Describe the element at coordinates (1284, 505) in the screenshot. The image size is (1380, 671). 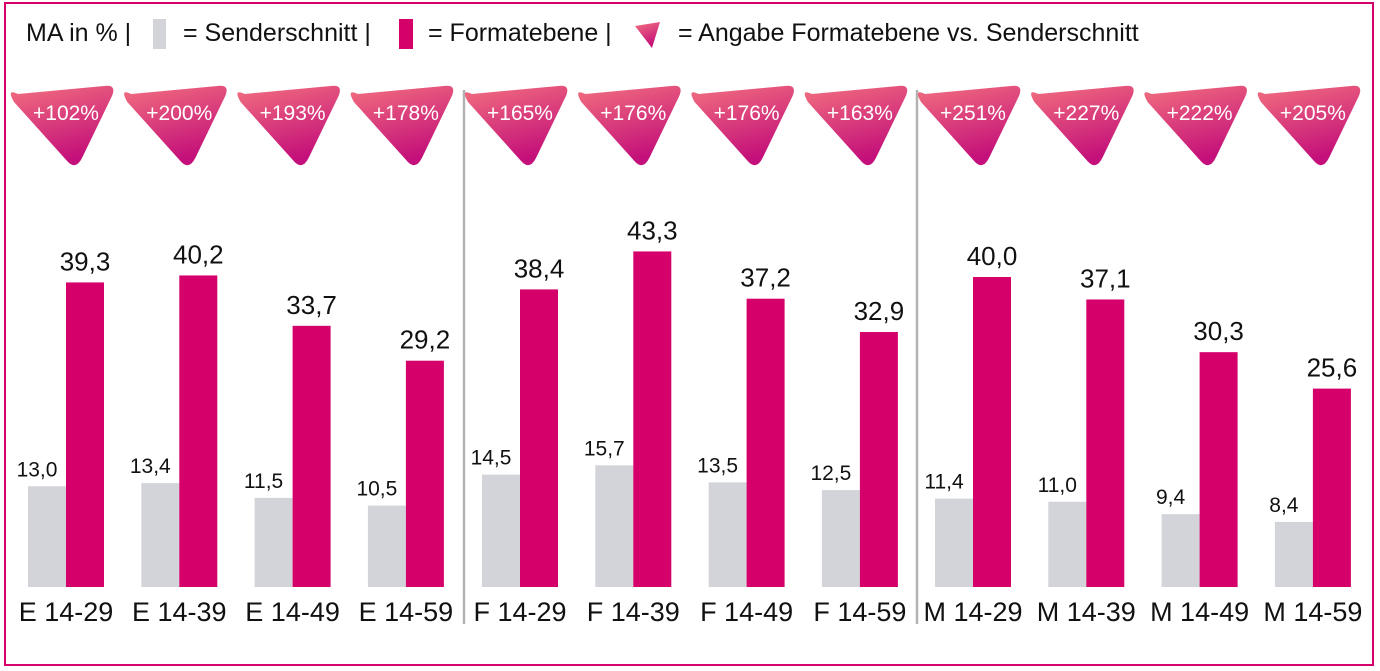
I see `value-label-senderschnitt: 8,4` at that location.